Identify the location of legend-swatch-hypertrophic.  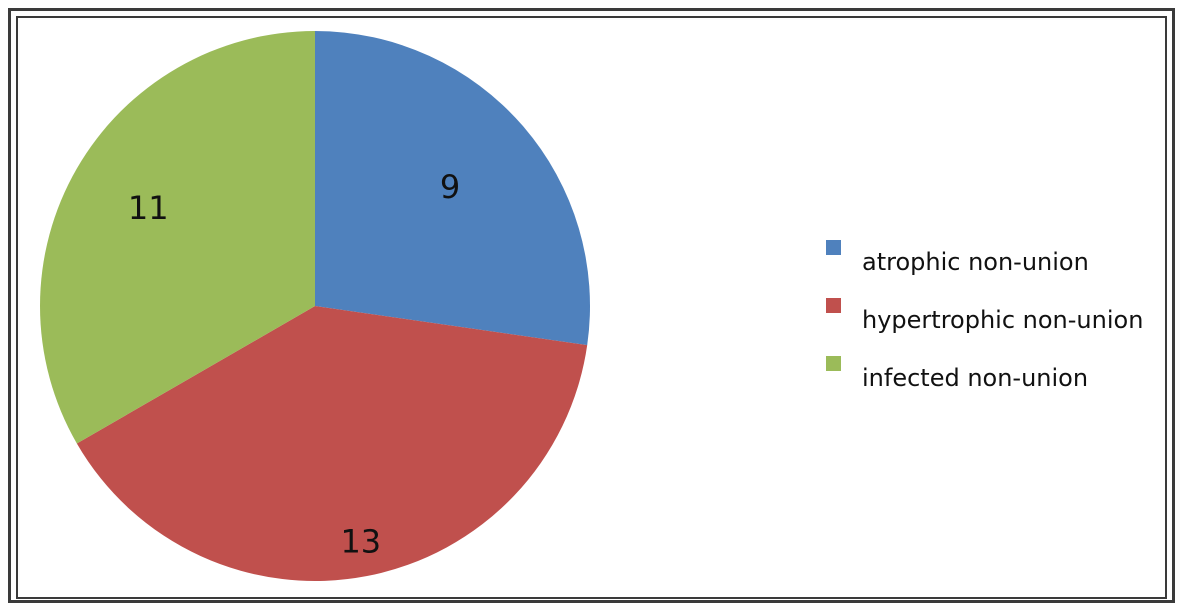
(833, 305).